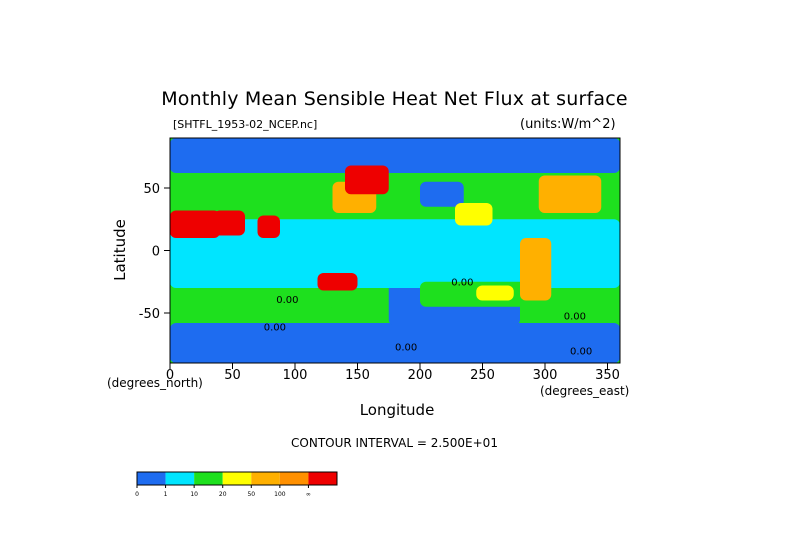  I want to click on region-india-red, so click(268, 226).